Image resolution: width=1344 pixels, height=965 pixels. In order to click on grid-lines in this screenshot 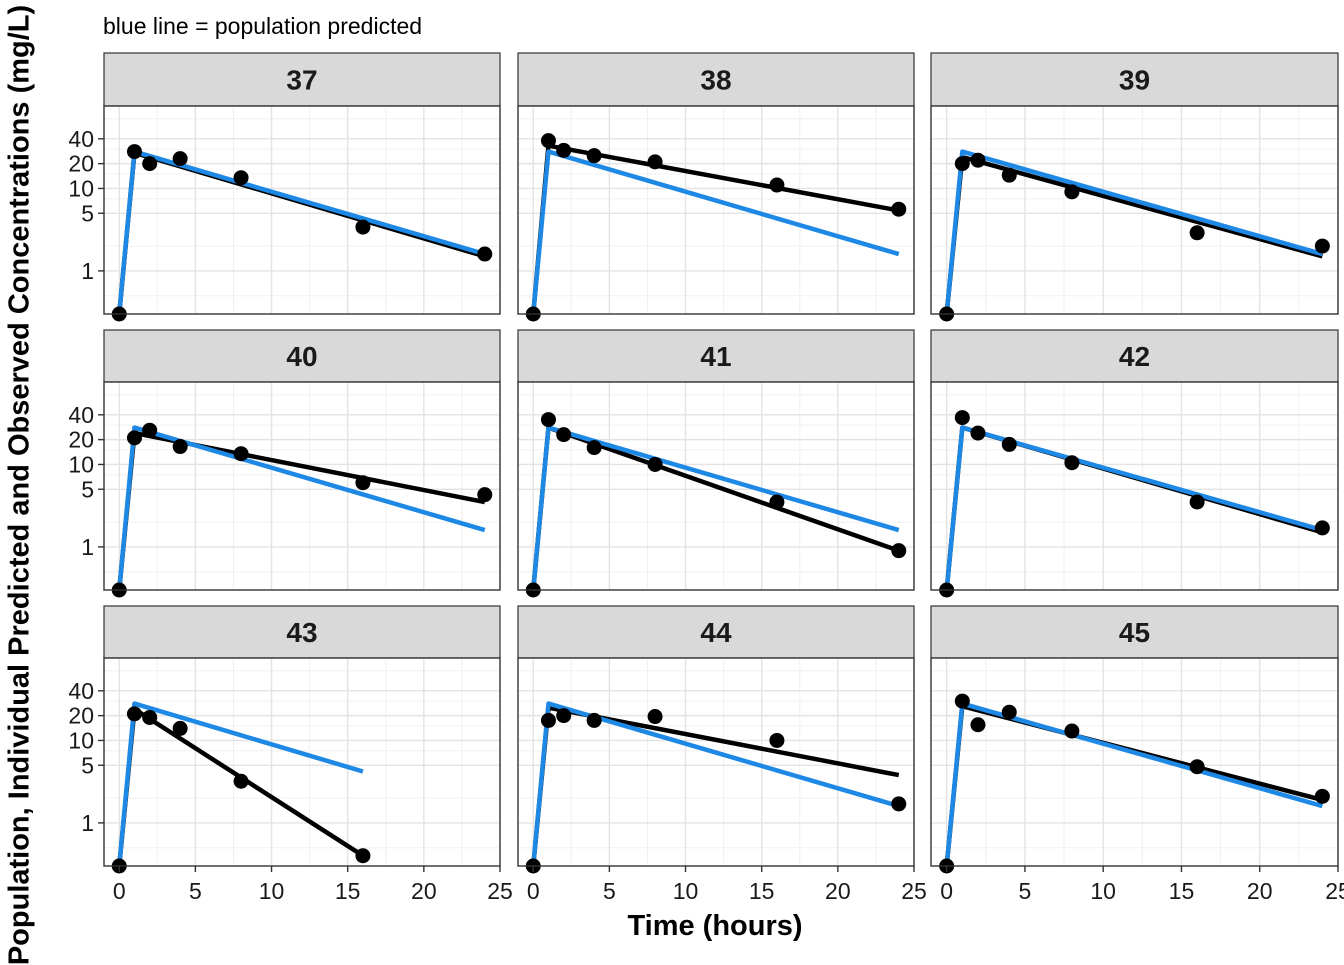, I will do `click(302, 210)`.